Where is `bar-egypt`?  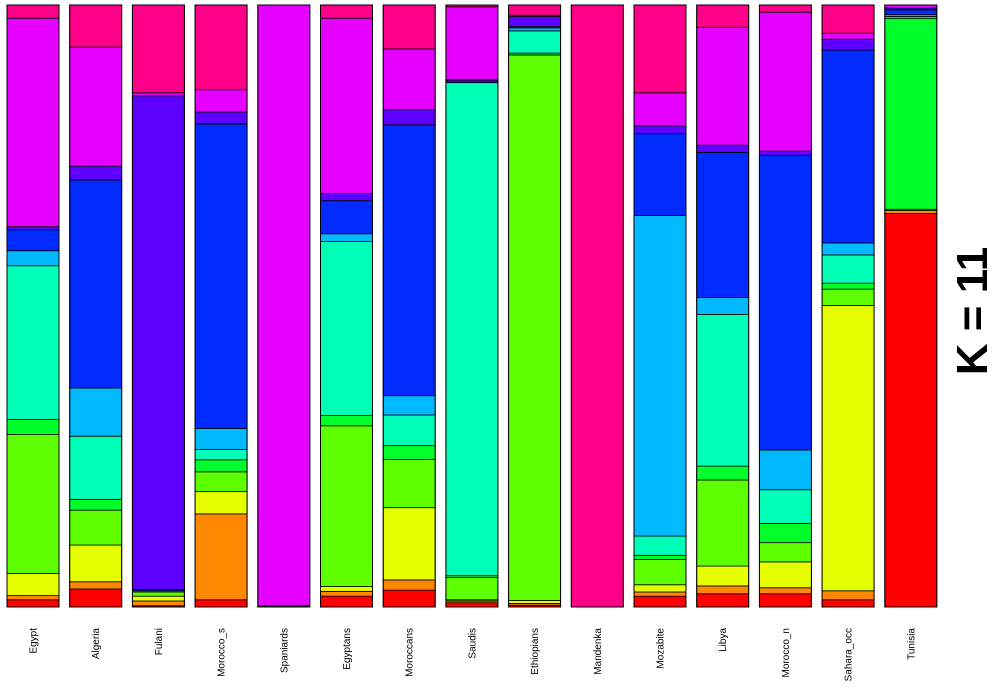
bar-egypt is located at coordinates (33, 306).